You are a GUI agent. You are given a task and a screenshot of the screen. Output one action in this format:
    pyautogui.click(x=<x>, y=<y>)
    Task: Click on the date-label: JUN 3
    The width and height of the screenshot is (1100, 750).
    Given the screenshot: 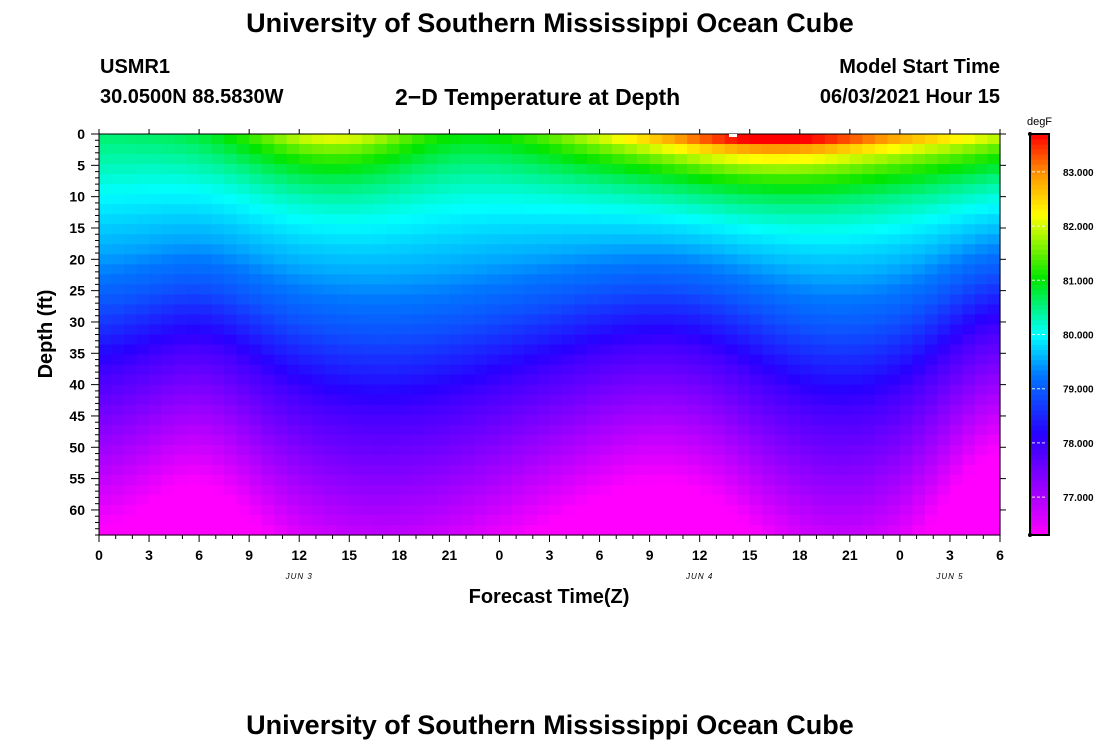 What is the action you would take?
    pyautogui.click(x=299, y=576)
    